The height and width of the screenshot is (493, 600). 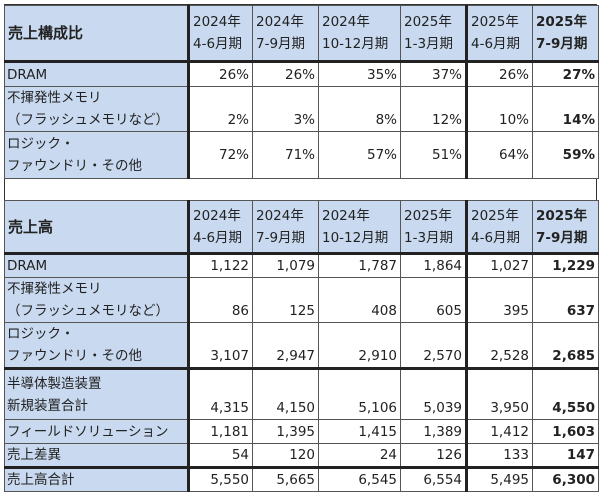 What do you see at coordinates (499, 155) in the screenshot?
I see `value-cell: 64%` at bounding box center [499, 155].